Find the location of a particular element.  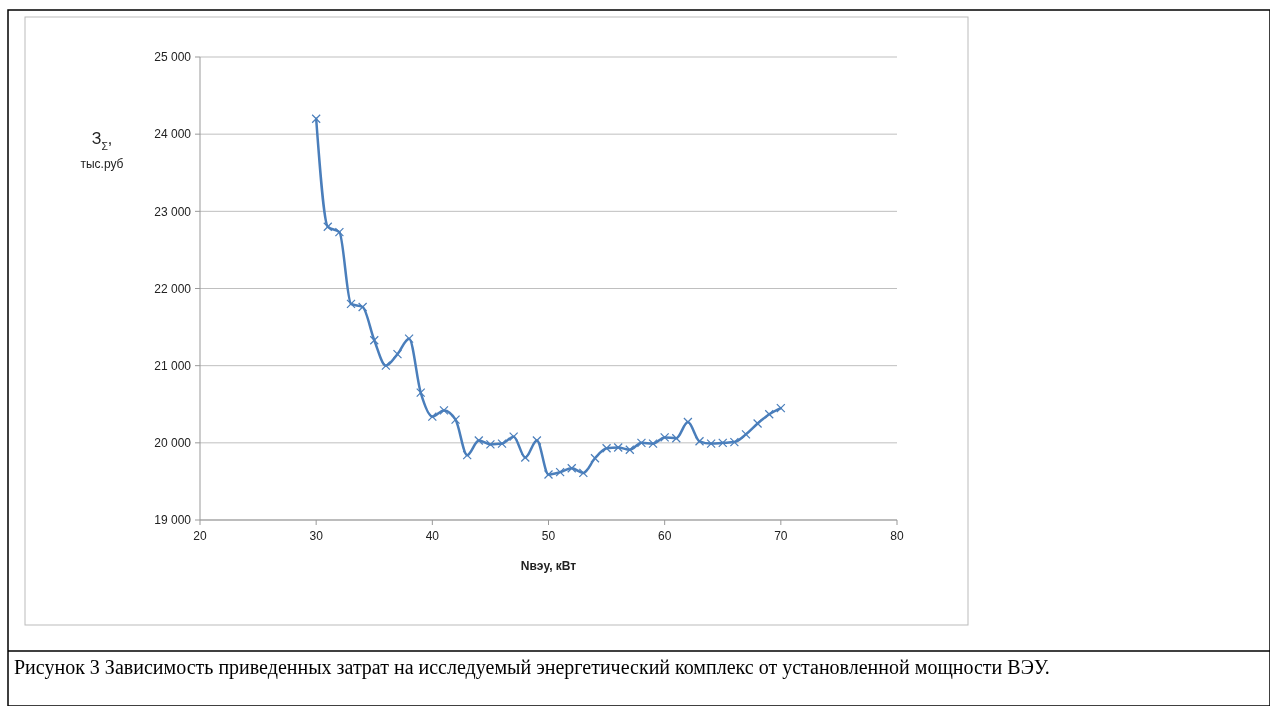

text: Рисунок 3 Зависимость приведенных затрат на исследуемый энергетический комплекс от установленной мощности ВЭУ. is located at coordinates (532, 667).